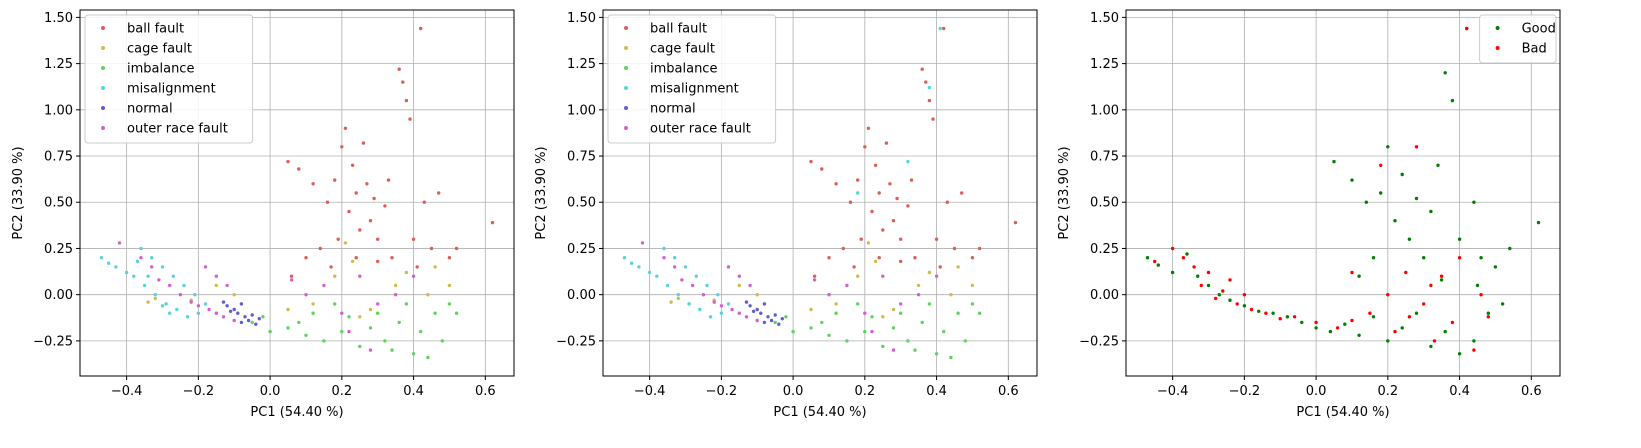 Image resolution: width=1641 pixels, height=448 pixels. Describe the element at coordinates (153, 282) in the screenshot. I see `series-misalignment` at that location.